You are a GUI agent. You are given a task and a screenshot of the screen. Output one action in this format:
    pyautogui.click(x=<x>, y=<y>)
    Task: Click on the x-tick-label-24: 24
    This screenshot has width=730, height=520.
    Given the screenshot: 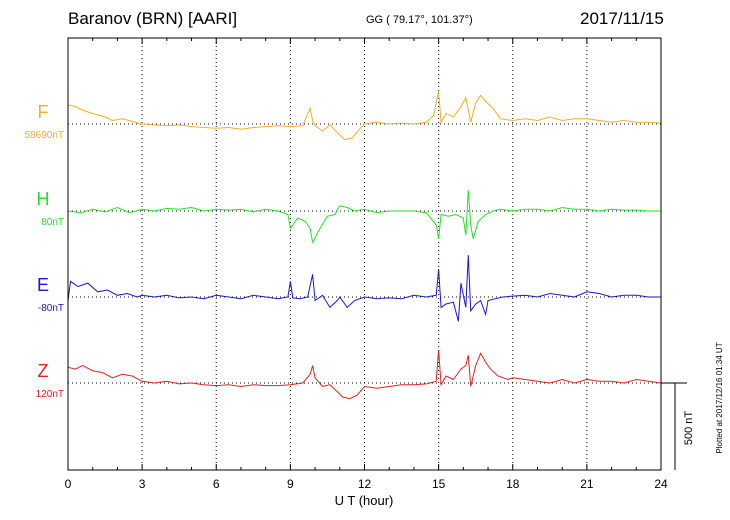 What is the action you would take?
    pyautogui.click(x=661, y=484)
    